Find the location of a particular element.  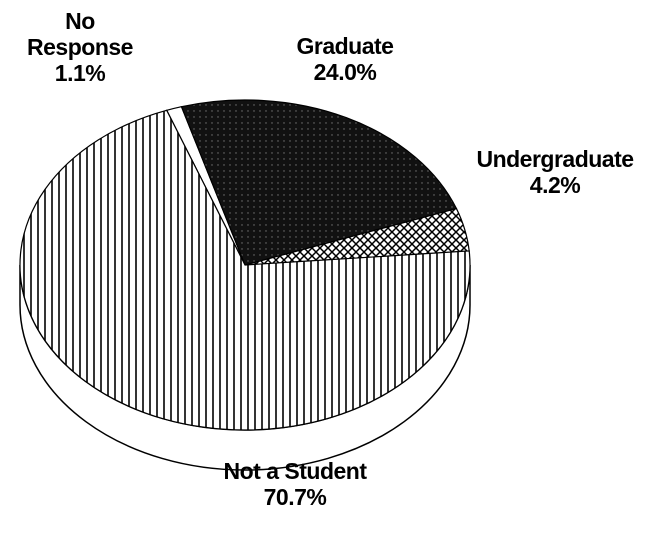

slice-label: No Response 1.1% is located at coordinates (80, 47).